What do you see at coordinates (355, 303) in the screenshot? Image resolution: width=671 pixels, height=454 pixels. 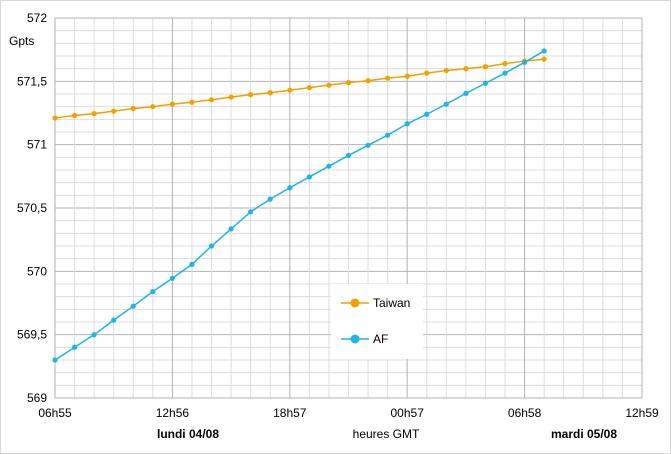 I see `legend-marker-taiwan` at bounding box center [355, 303].